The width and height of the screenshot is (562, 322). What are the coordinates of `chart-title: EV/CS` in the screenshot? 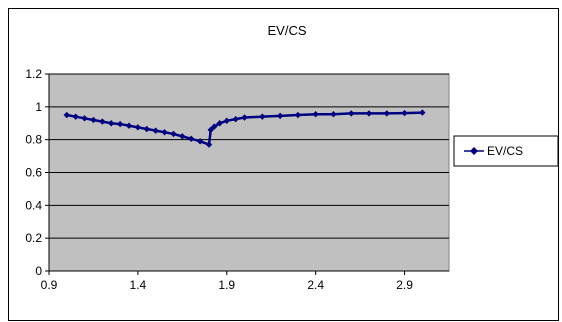 It's located at (286, 30).